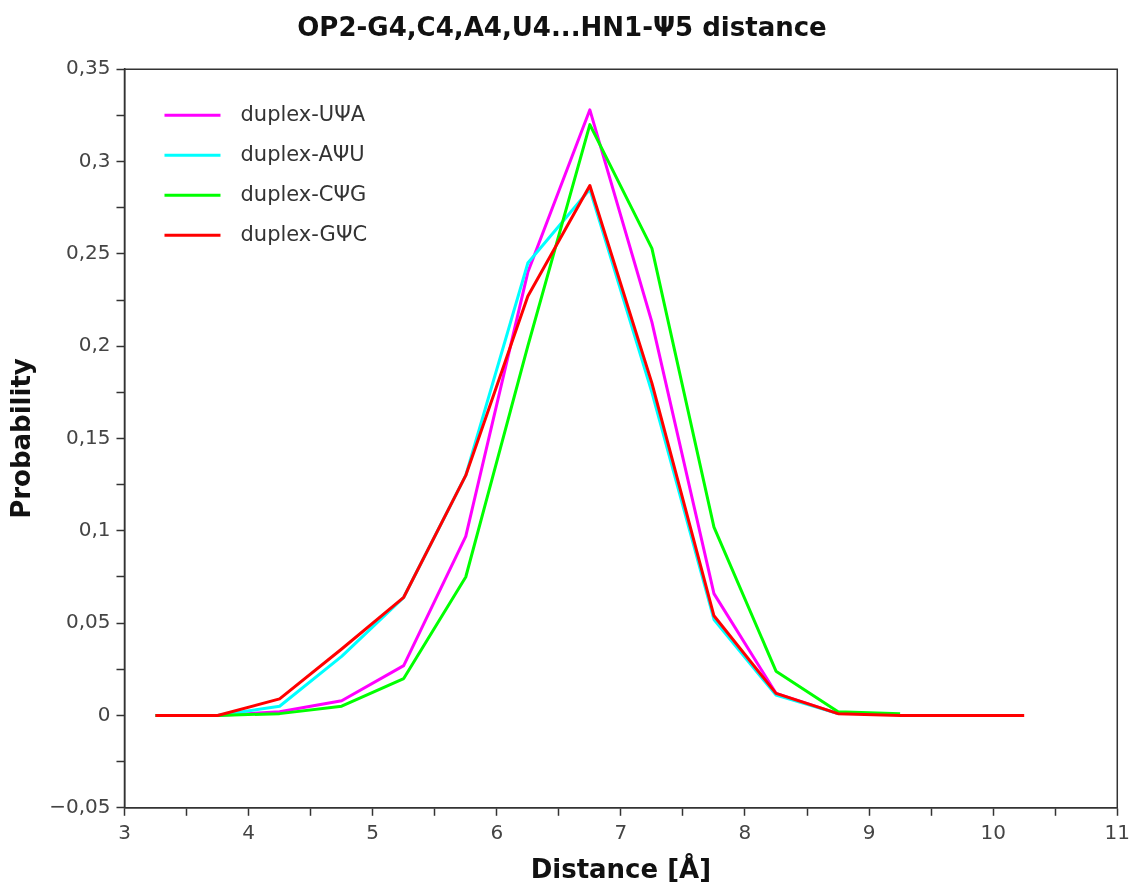 The width and height of the screenshot is (1136, 895). I want to click on x-tick-label: 4, so click(248, 832).